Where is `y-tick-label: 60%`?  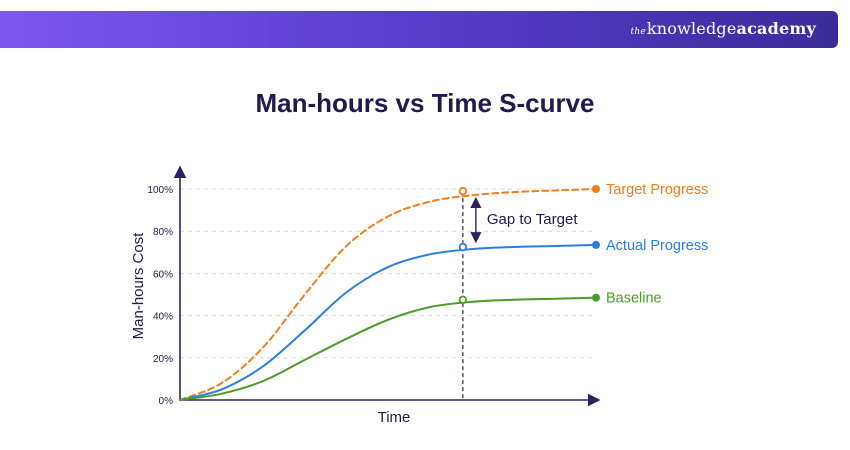 y-tick-label: 60% is located at coordinates (163, 274).